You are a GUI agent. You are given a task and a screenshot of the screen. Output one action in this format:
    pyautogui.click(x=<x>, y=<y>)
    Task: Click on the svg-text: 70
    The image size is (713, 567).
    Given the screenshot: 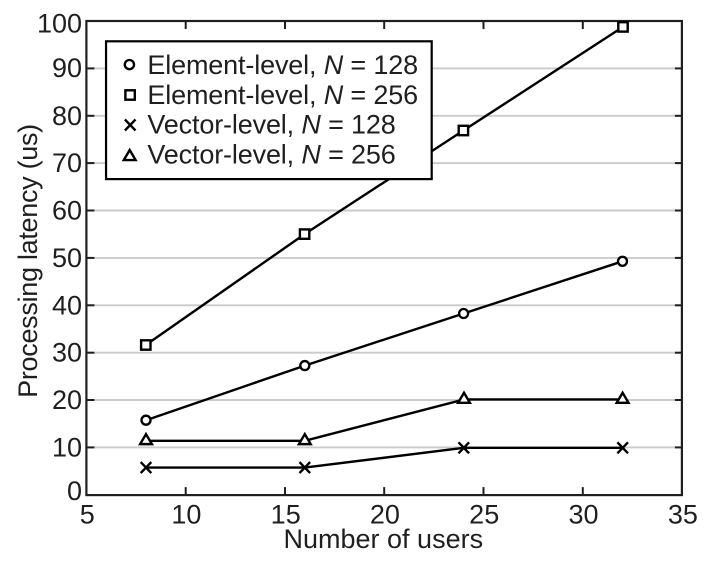 What is the action you would take?
    pyautogui.click(x=67, y=163)
    